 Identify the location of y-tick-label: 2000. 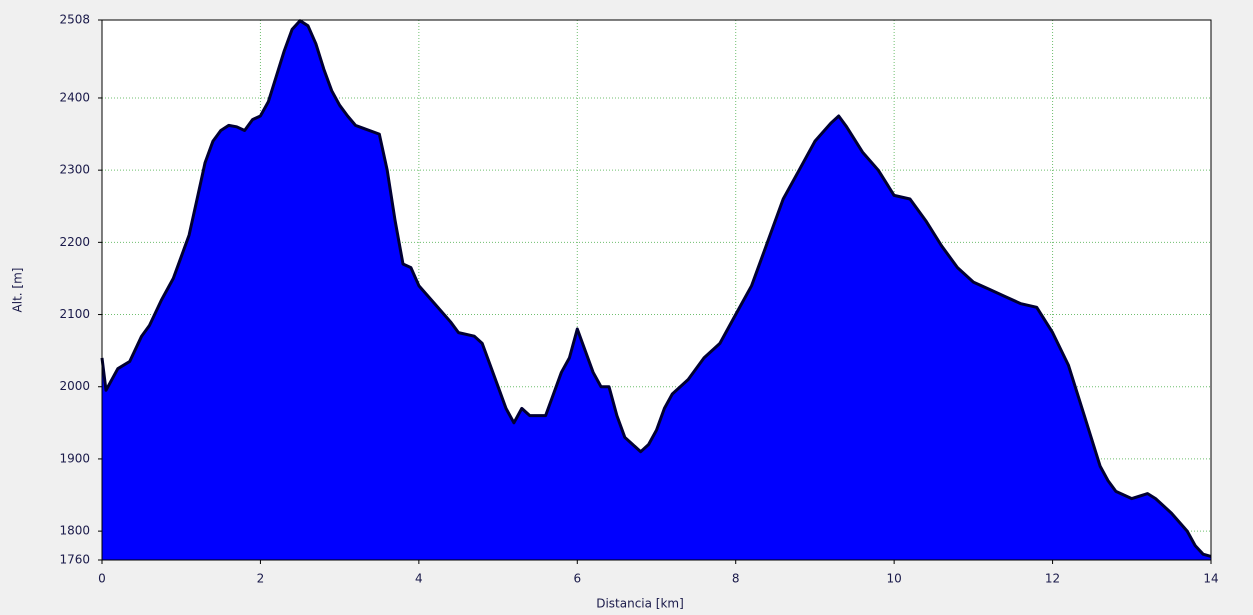
(74, 386).